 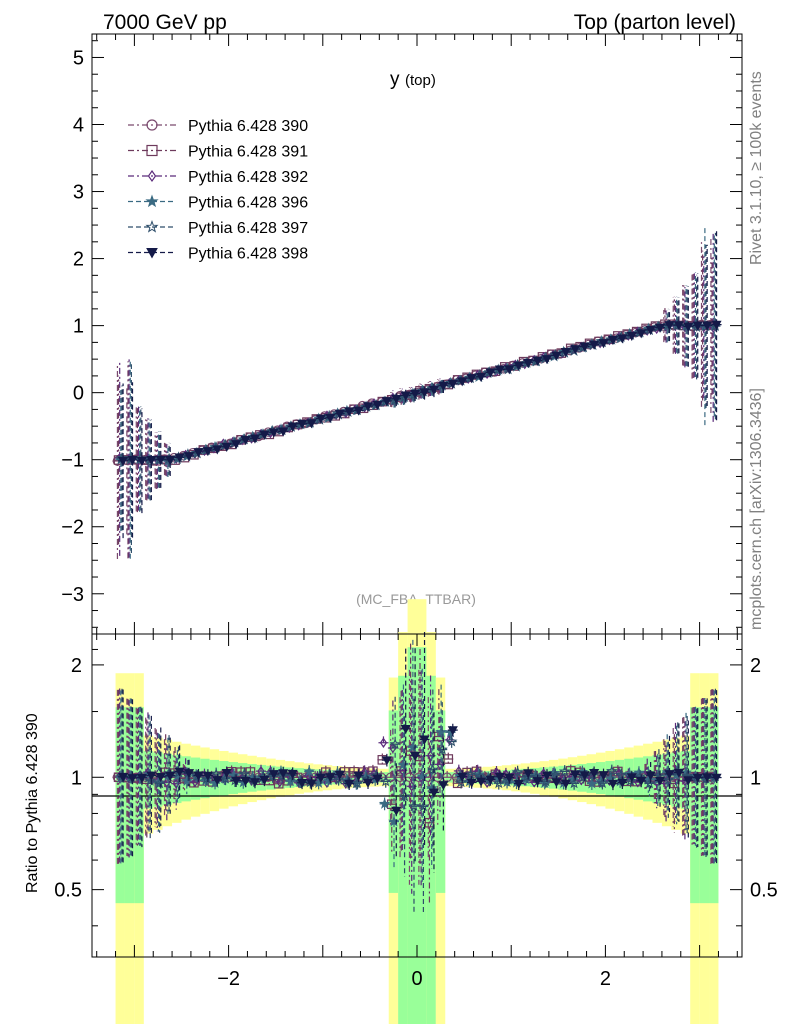 I want to click on side-text-lower: mcplots.cern.ch [arXiv:1306.3436], so click(x=756, y=509).